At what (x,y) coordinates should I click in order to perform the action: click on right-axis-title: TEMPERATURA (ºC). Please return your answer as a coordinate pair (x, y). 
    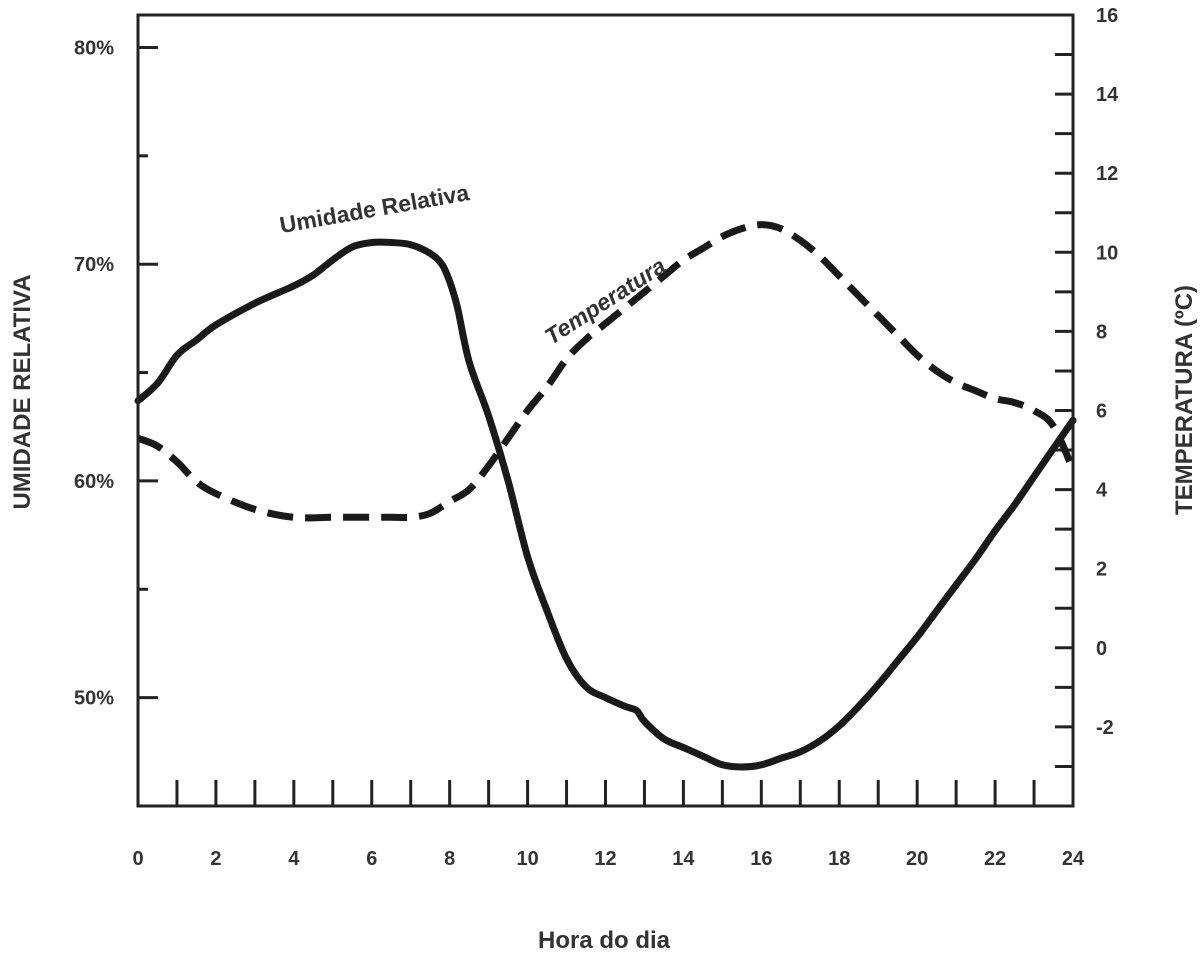
    Looking at the image, I should click on (1184, 400).